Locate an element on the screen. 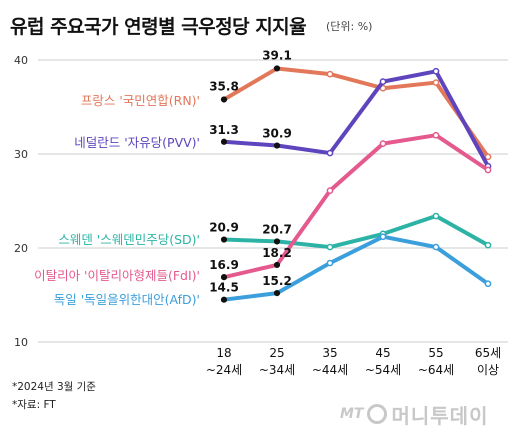 The height and width of the screenshot is (440, 520). series-4-value-label-0: 14.5 is located at coordinates (224, 288).